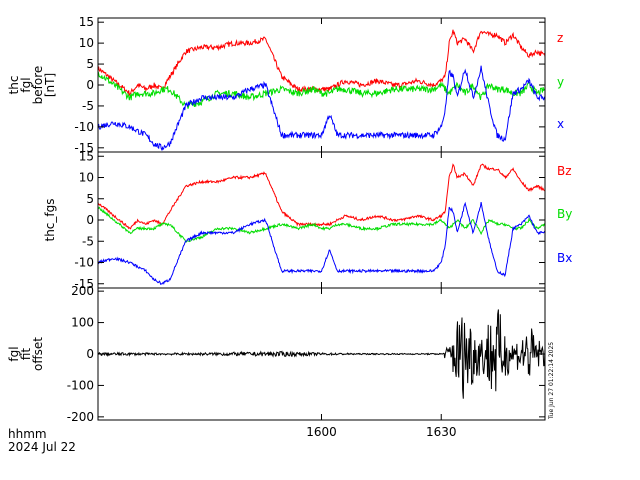 This screenshot has height=480, width=640. What do you see at coordinates (14, 85) in the screenshot?
I see `y-axis-label-line: thc` at bounding box center [14, 85].